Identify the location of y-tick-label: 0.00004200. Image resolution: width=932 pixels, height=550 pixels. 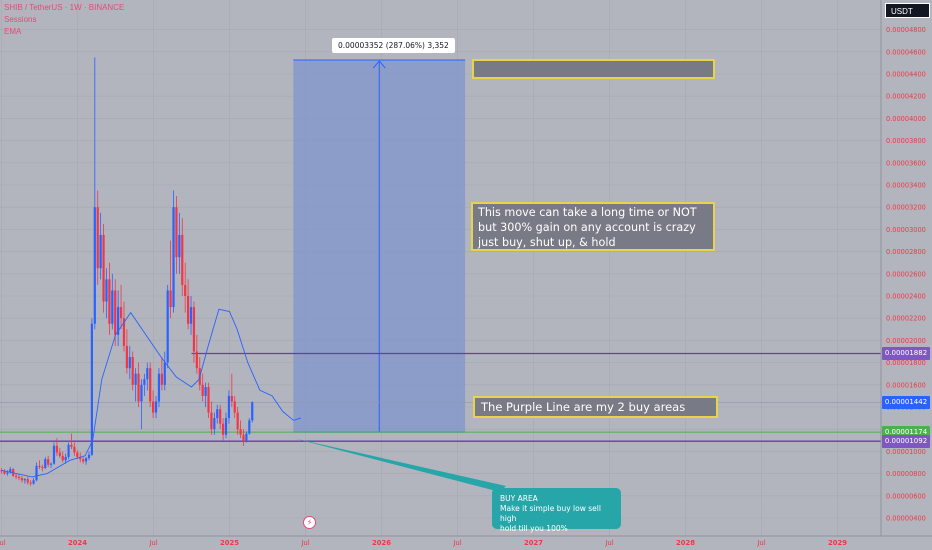
(906, 97).